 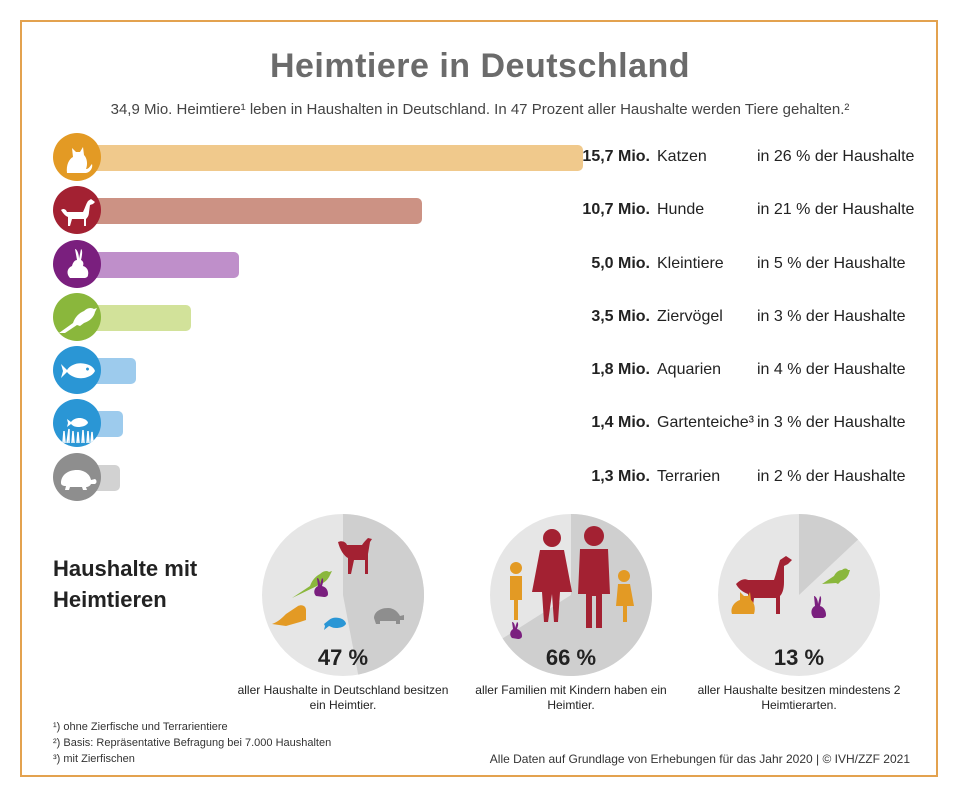 What do you see at coordinates (77, 477) in the screenshot?
I see `turtle-icon` at bounding box center [77, 477].